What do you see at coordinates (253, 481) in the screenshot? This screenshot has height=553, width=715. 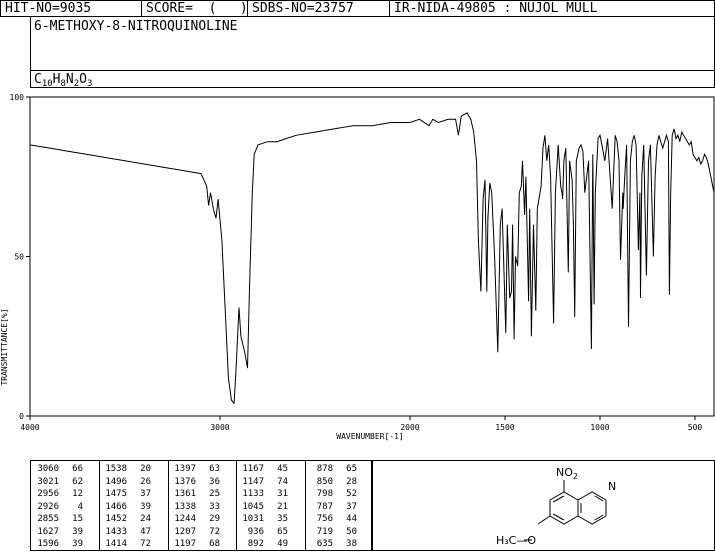 I see `peak-wavenumber: 1147` at bounding box center [253, 481].